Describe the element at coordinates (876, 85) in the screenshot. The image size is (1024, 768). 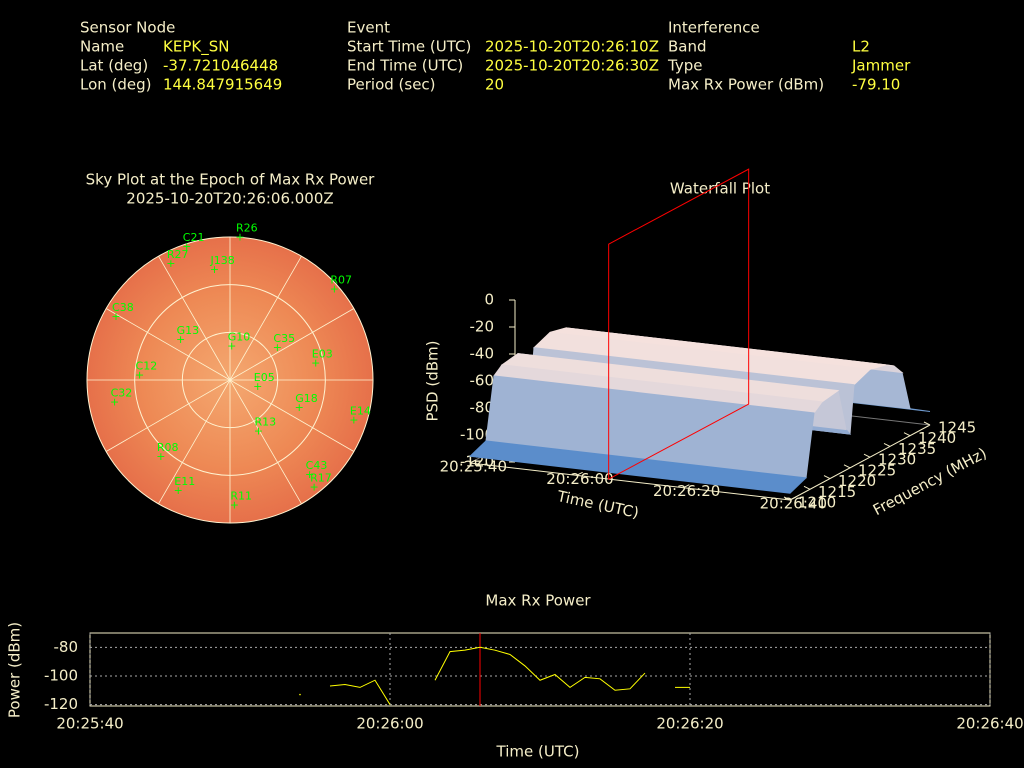
I see `info-value: -79.10` at that location.